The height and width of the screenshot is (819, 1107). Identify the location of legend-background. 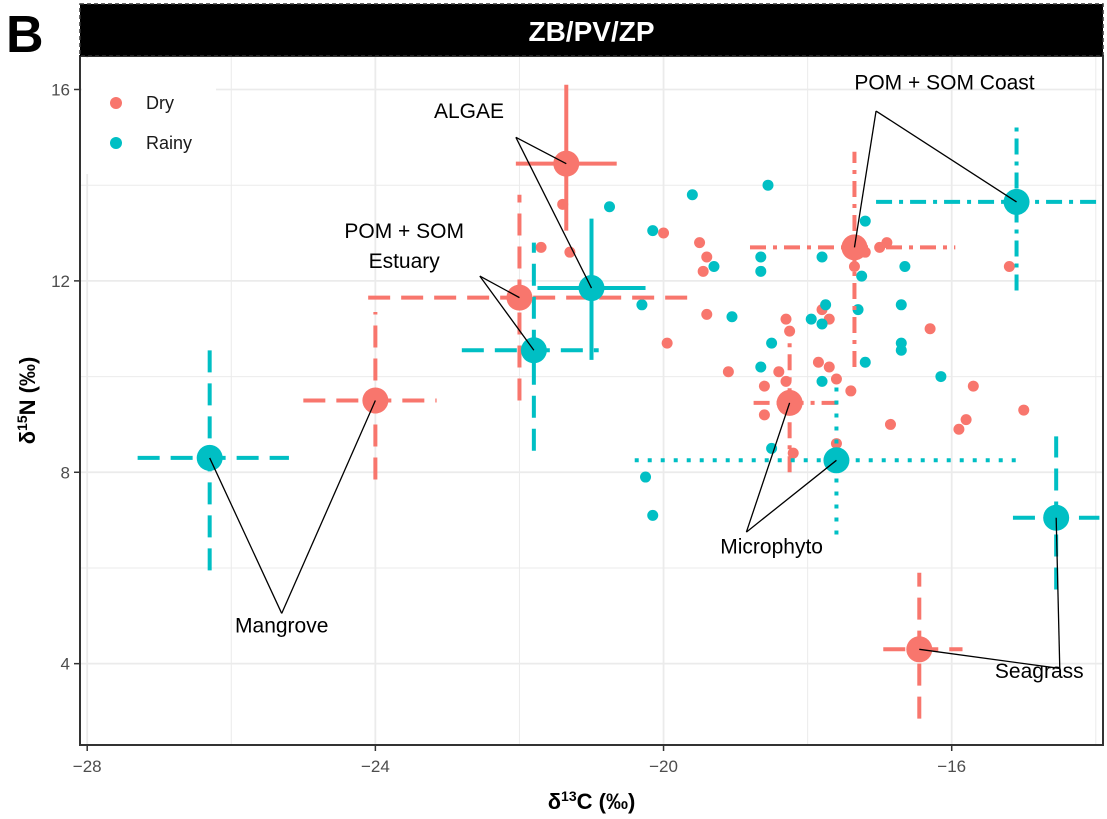
(149, 116).